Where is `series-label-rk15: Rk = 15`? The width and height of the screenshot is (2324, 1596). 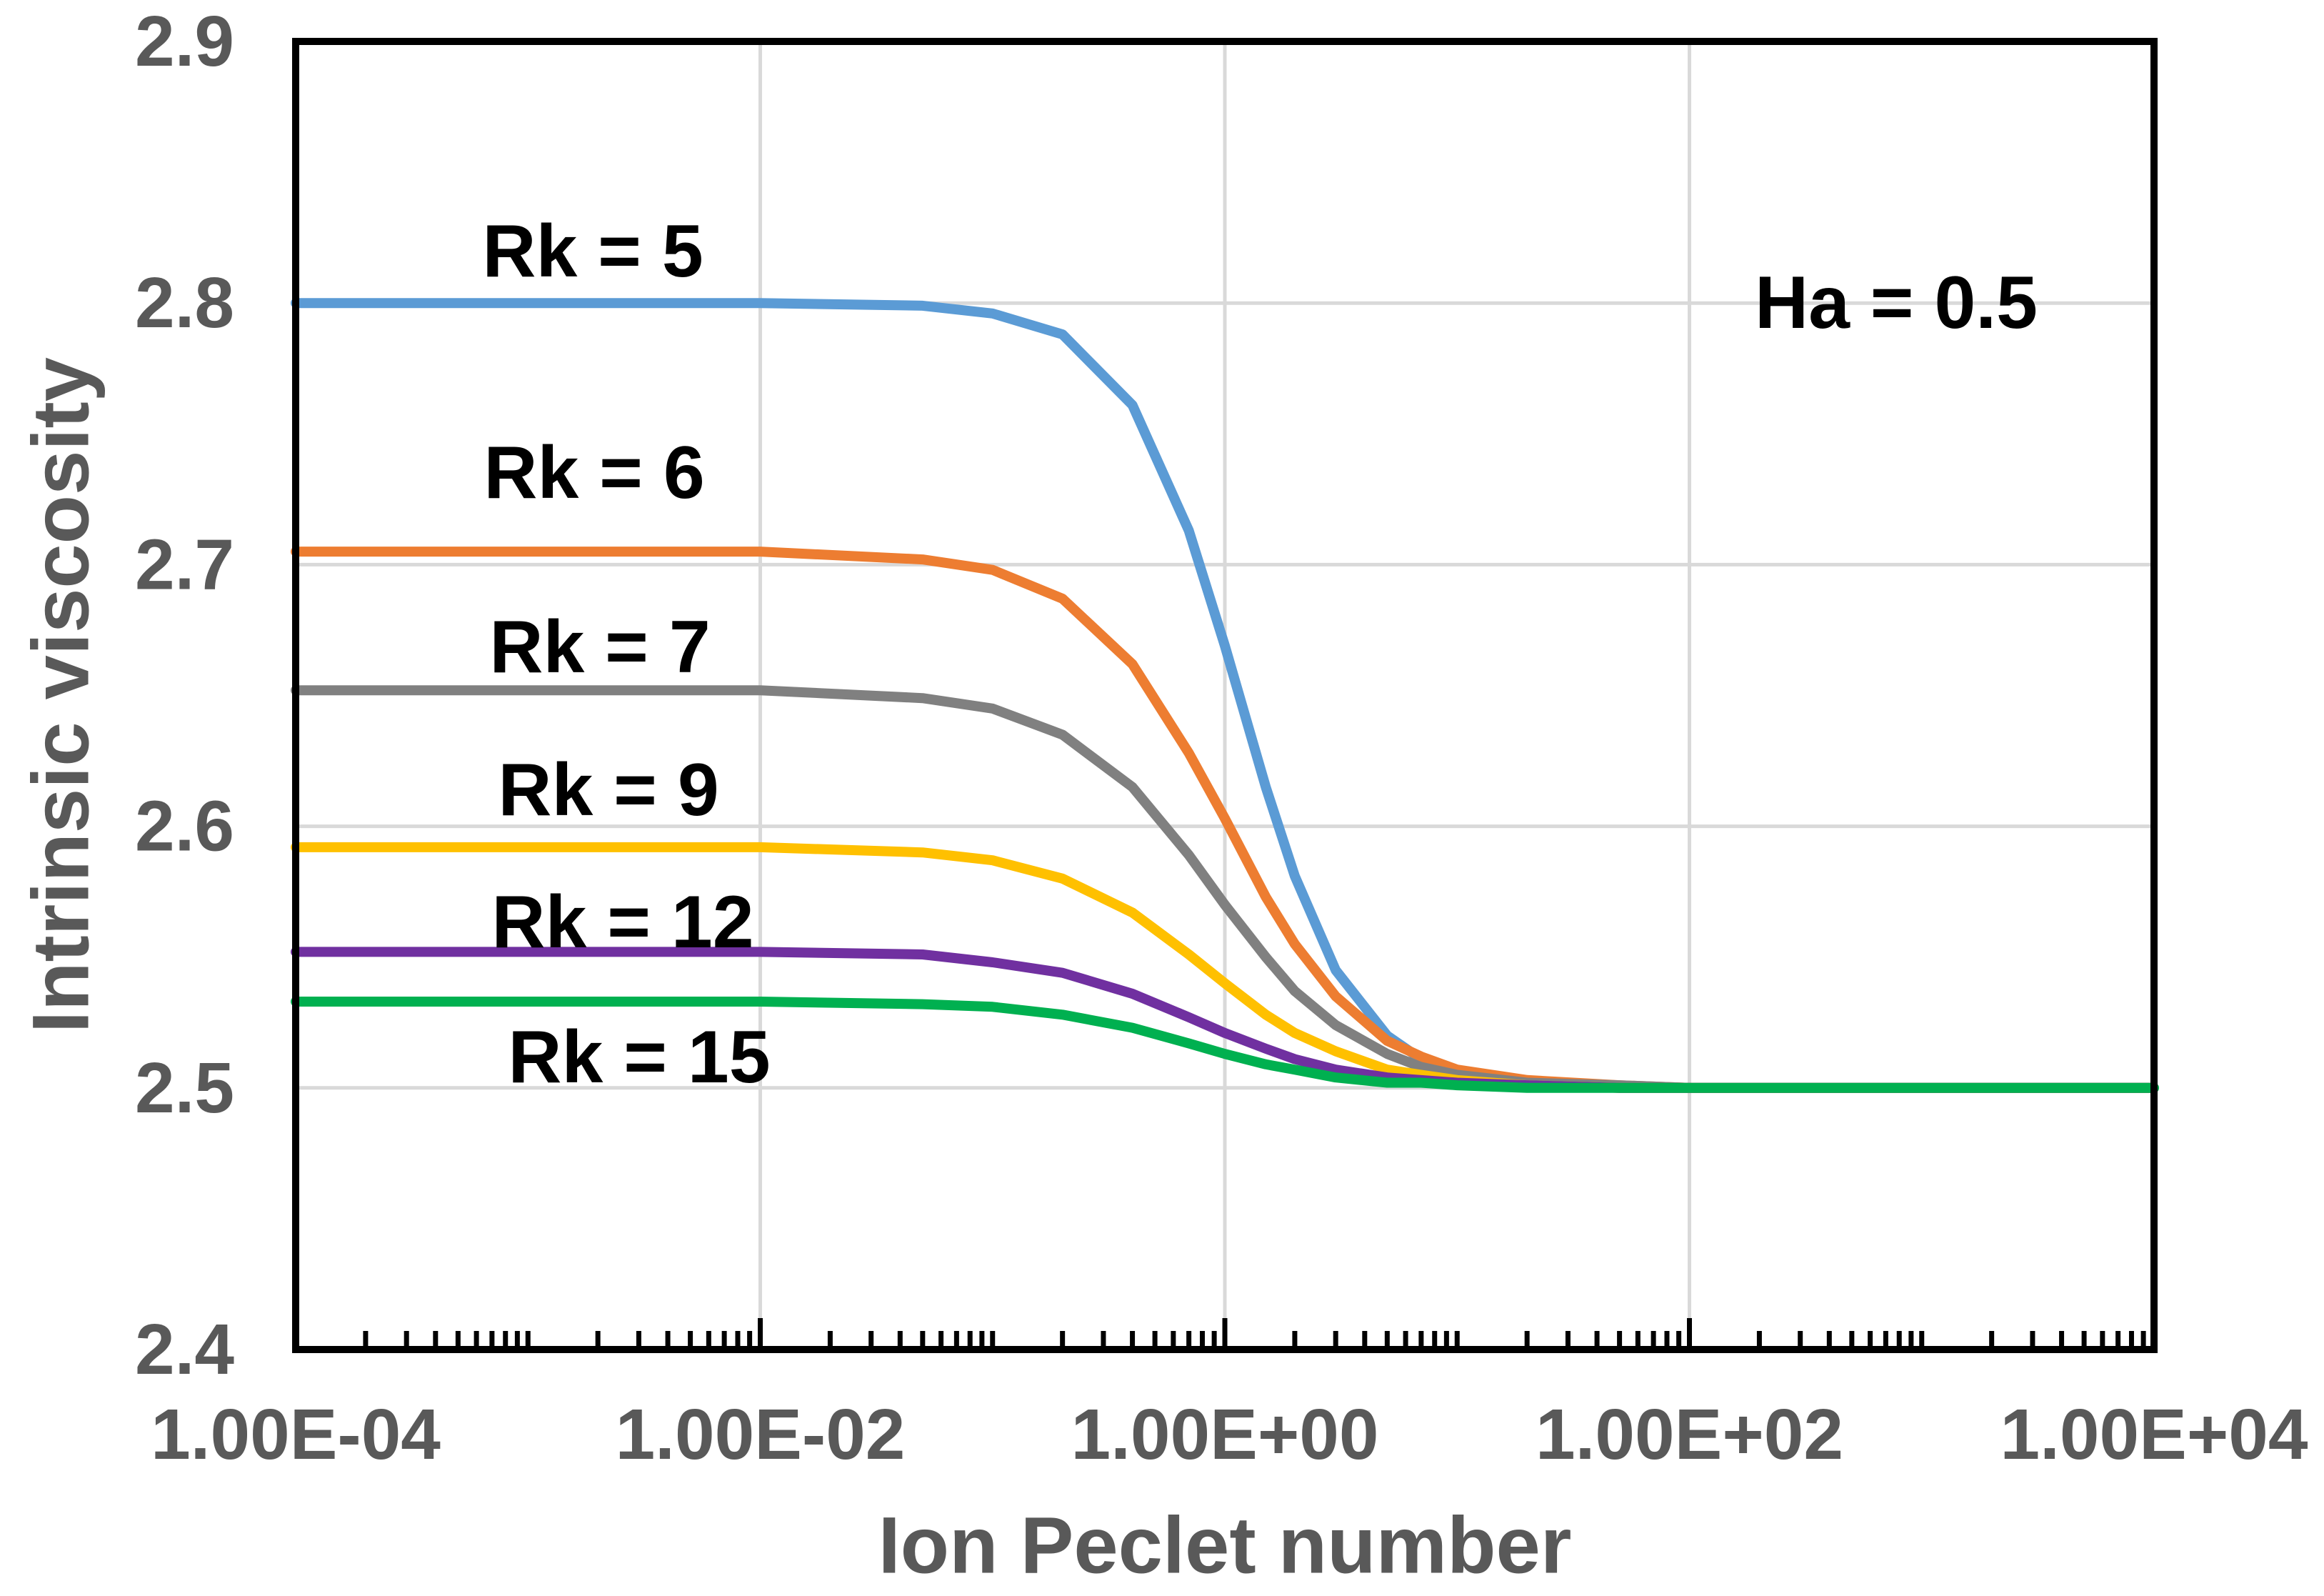
series-label-rk15: Rk = 15 is located at coordinates (639, 1057).